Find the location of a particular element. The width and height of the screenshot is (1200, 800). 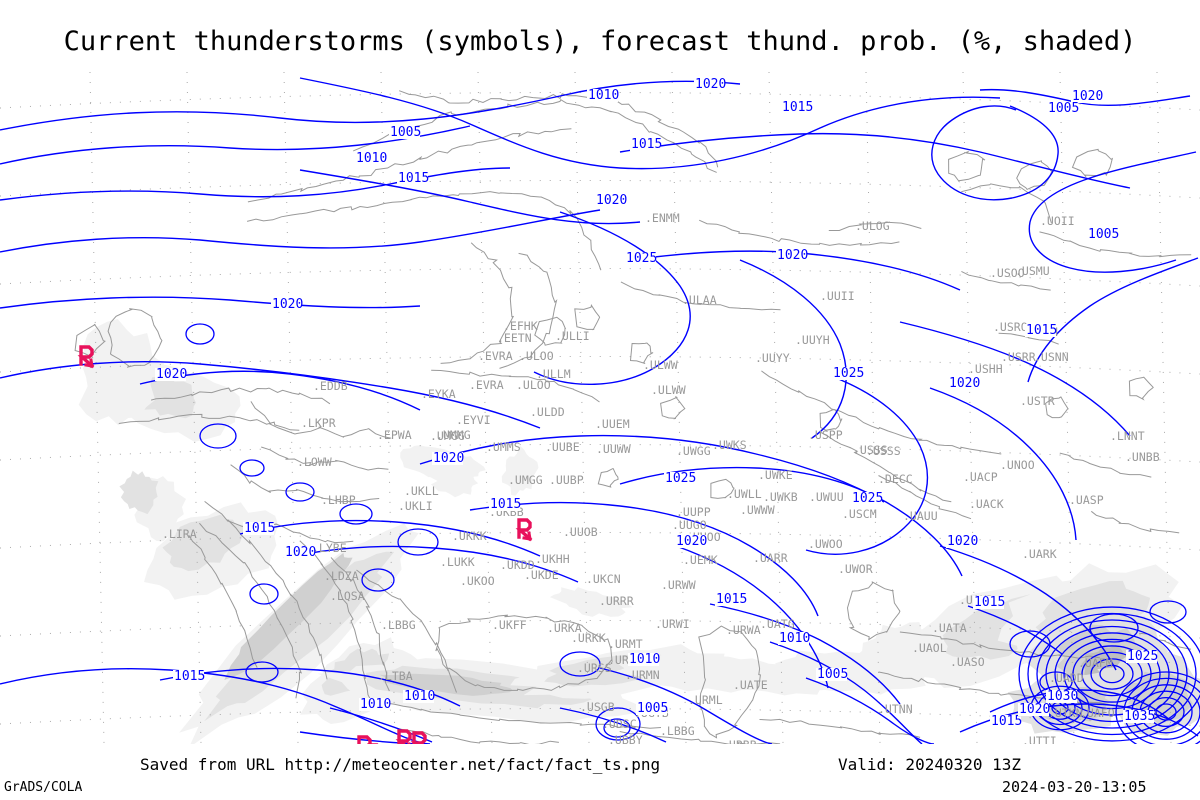

parallel-line is located at coordinates (600, 629).